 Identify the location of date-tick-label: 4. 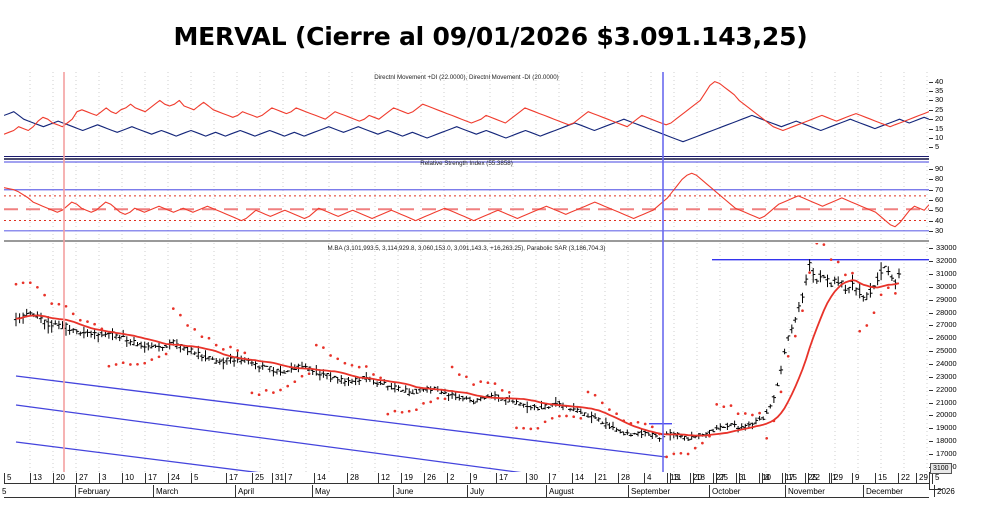
(649, 477).